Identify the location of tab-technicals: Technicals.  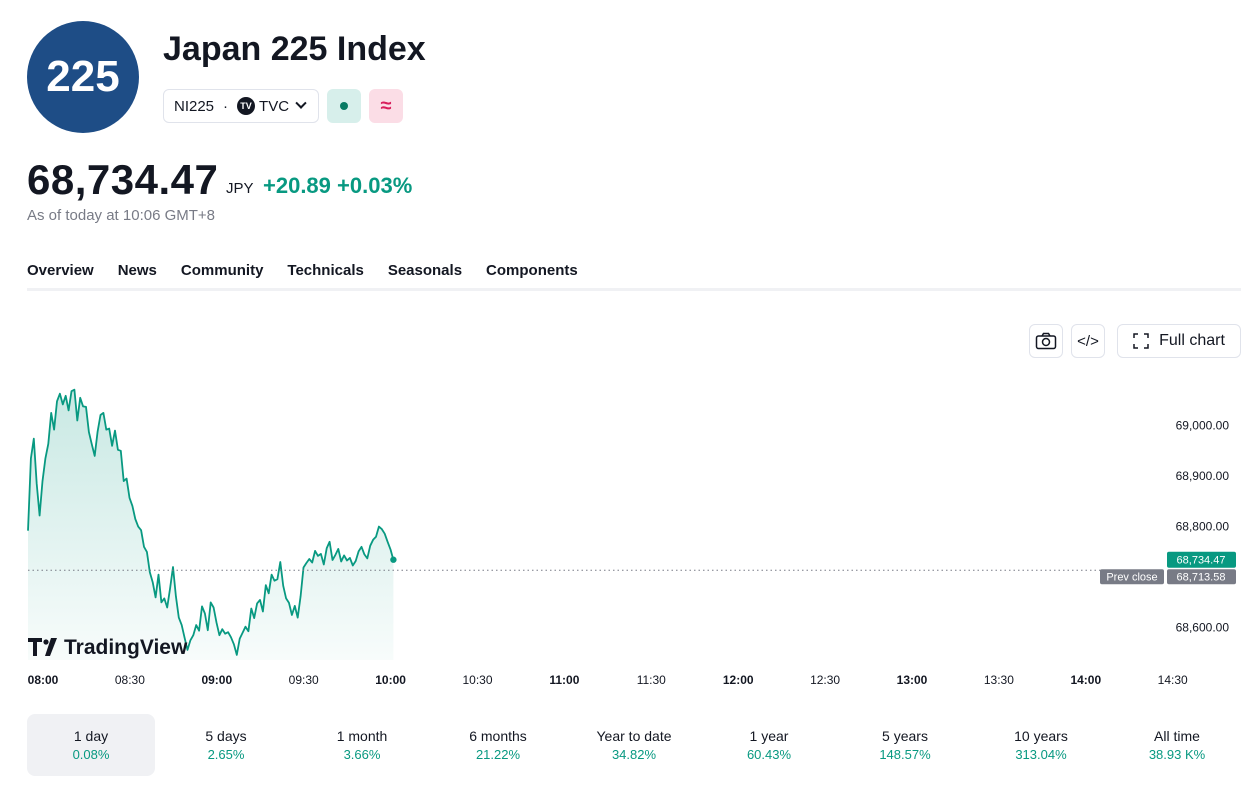
(325, 270).